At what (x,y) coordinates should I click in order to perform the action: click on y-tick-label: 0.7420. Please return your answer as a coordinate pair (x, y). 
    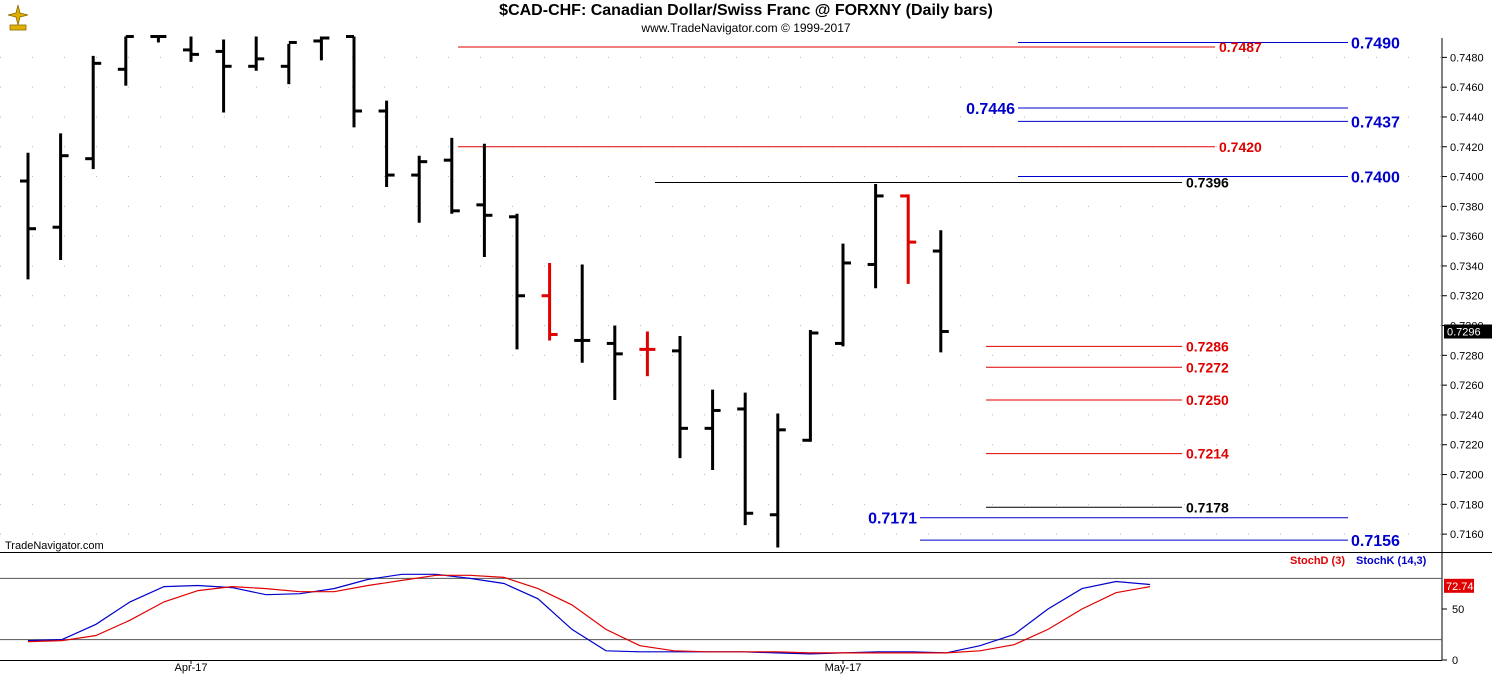
    Looking at the image, I should click on (1467, 148).